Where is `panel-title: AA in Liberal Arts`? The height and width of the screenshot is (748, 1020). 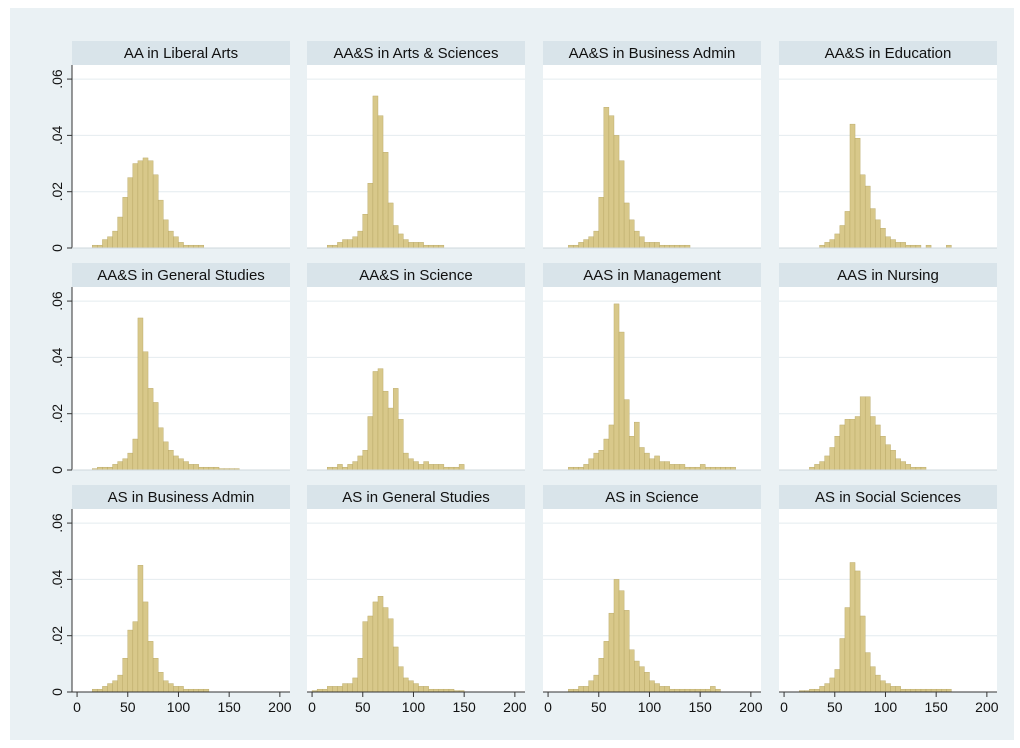 panel-title: AA in Liberal Arts is located at coordinates (181, 53).